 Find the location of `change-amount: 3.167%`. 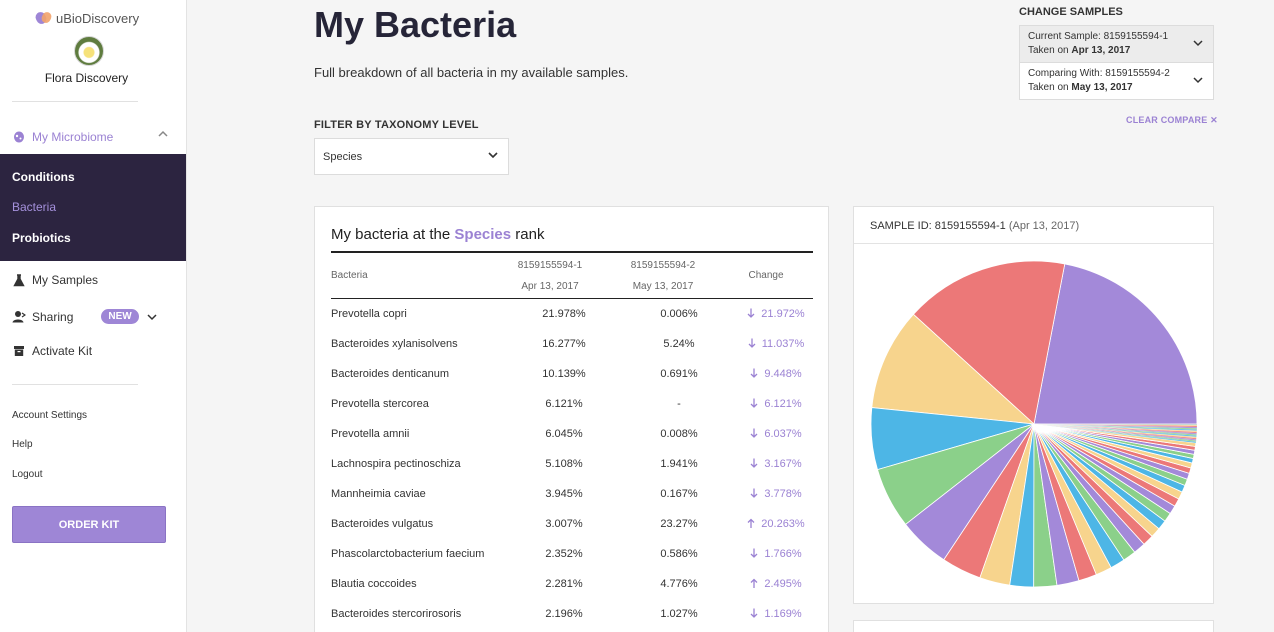

change-amount: 3.167% is located at coordinates (783, 464).